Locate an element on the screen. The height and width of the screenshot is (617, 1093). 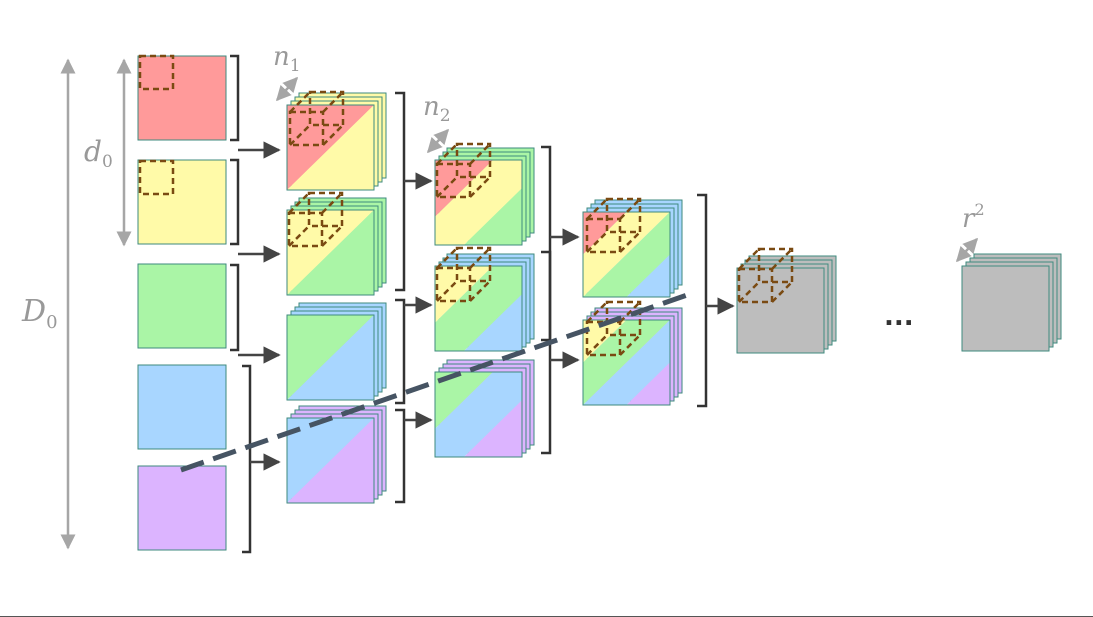
fill-purple is located at coordinates (182, 508).